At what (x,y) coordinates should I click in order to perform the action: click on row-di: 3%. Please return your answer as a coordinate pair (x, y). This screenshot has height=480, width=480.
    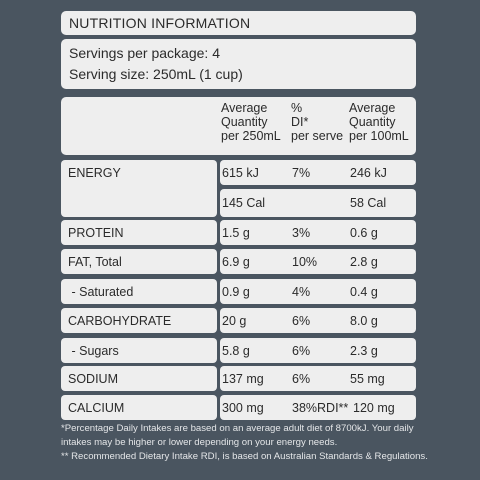
    Looking at the image, I should click on (301, 232).